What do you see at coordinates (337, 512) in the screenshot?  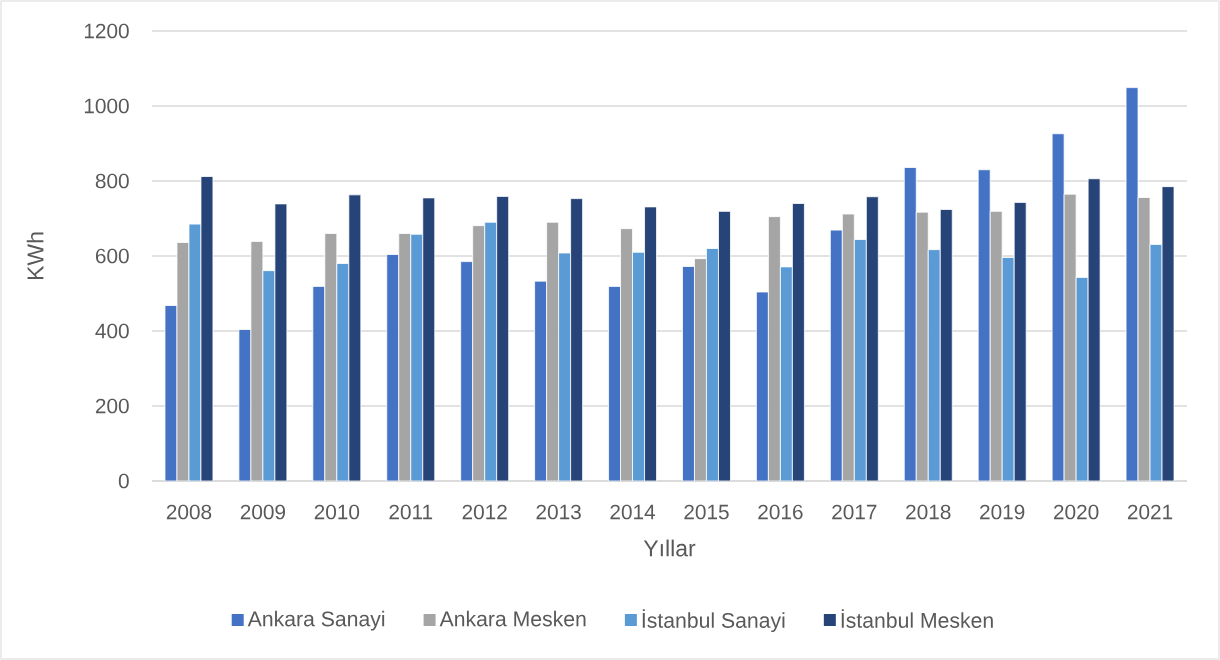 I see `x-tick-label: 2010` at bounding box center [337, 512].